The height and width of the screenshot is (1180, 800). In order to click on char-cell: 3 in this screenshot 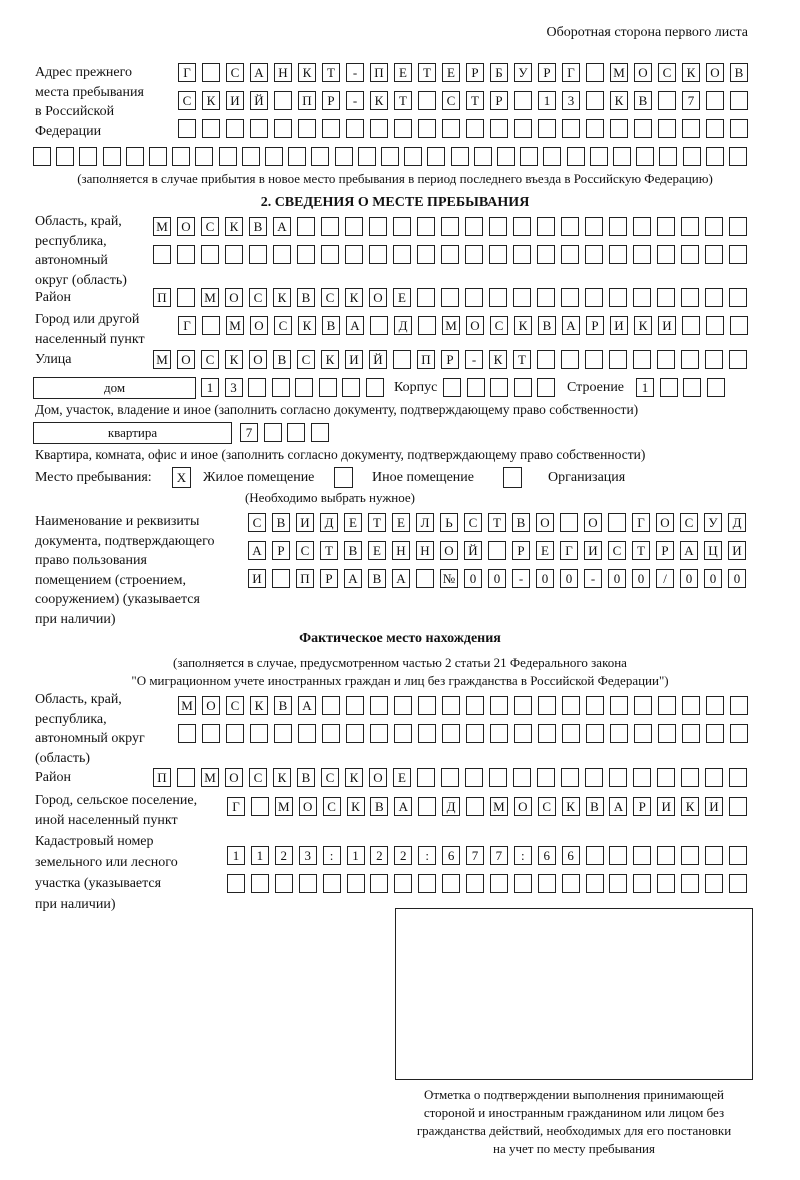, I will do `click(571, 100)`.